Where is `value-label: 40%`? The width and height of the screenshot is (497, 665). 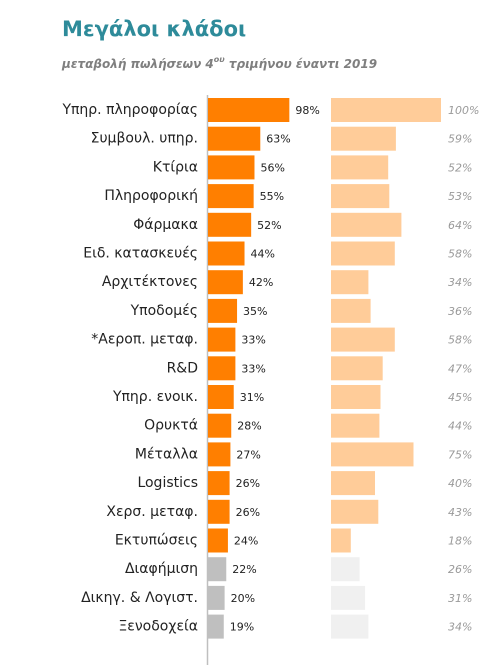 value-label: 40% is located at coordinates (460, 483).